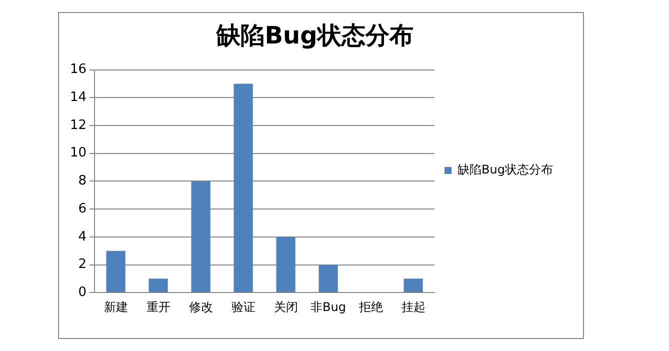 The height and width of the screenshot is (351, 669). Describe the element at coordinates (413, 307) in the screenshot. I see `x-tick-label: 挂起` at that location.